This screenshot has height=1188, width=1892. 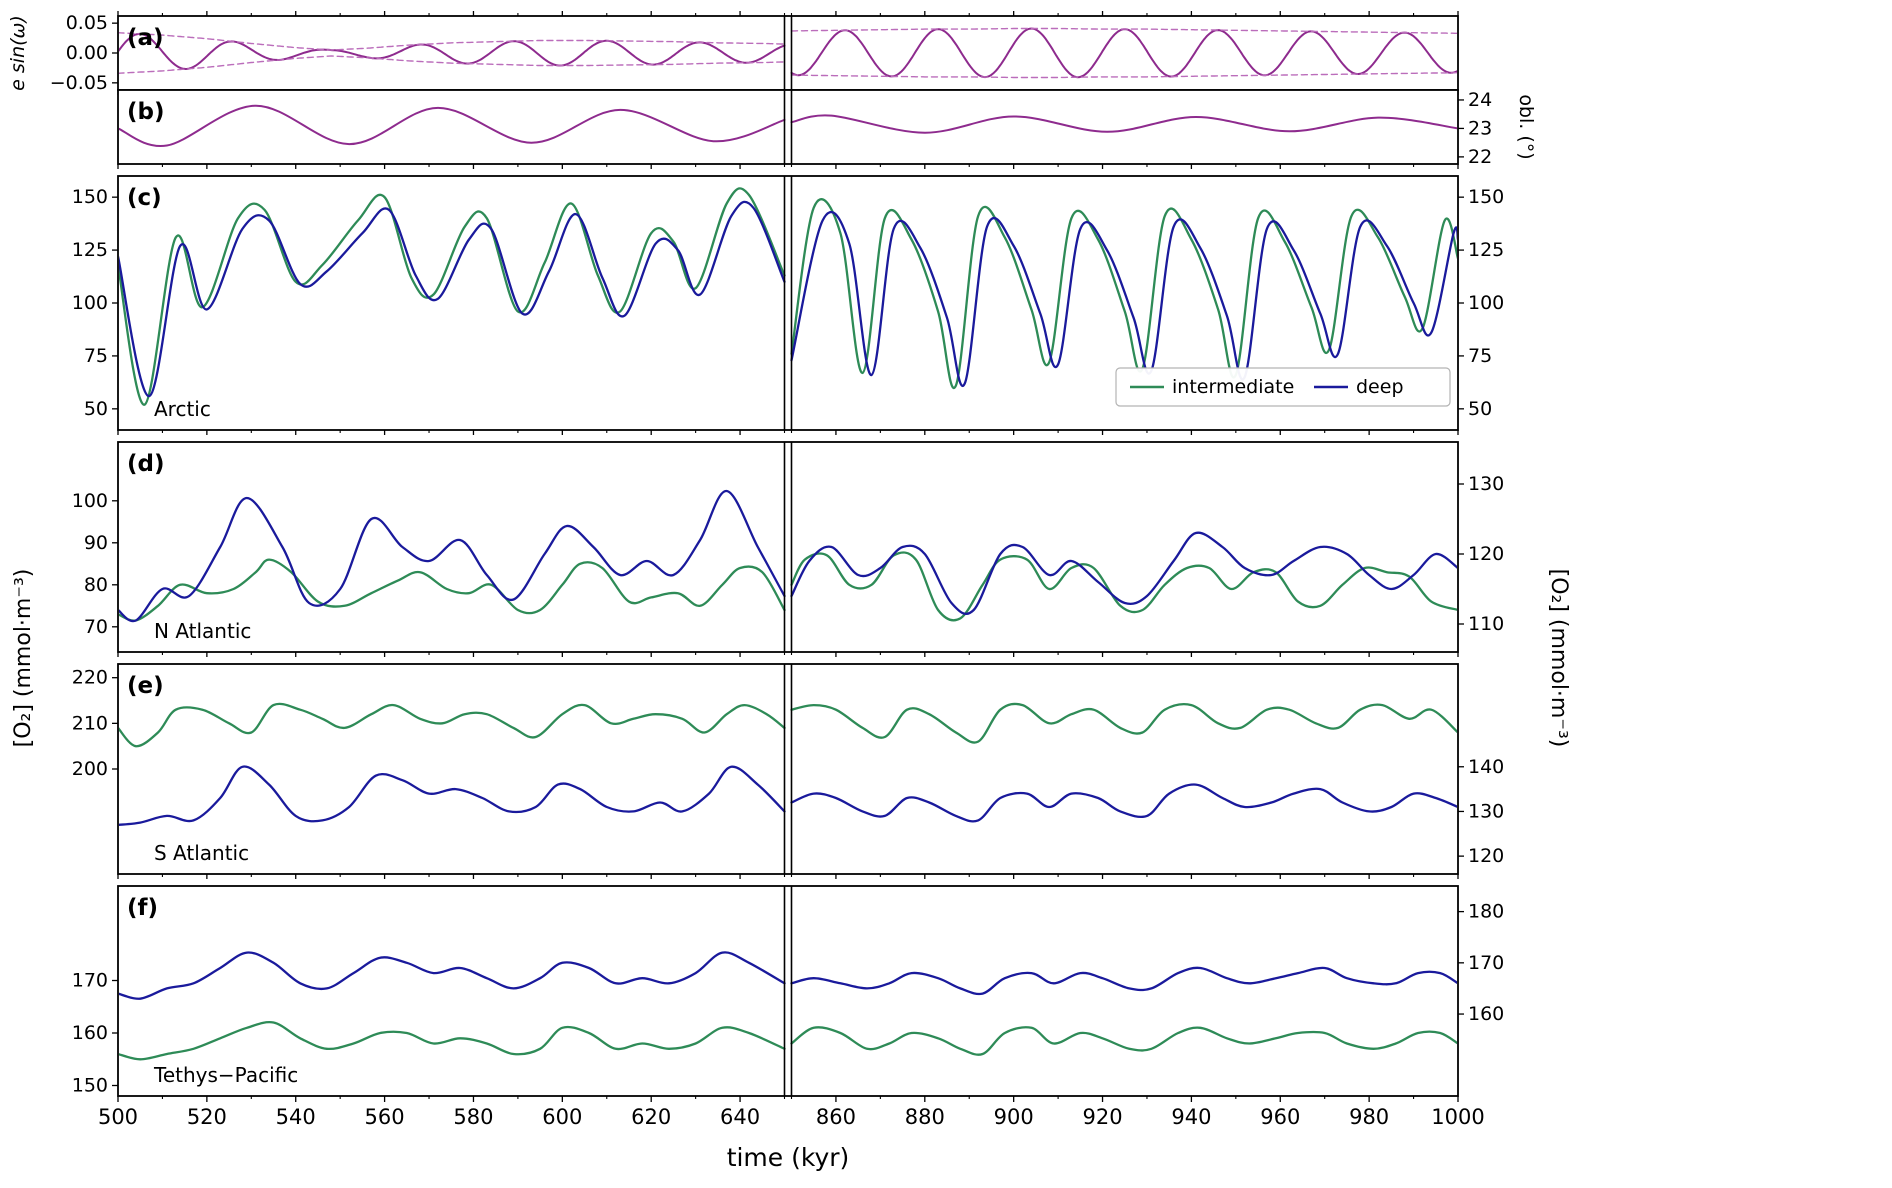 I want to click on panel-letter: (f), so click(x=142, y=908).